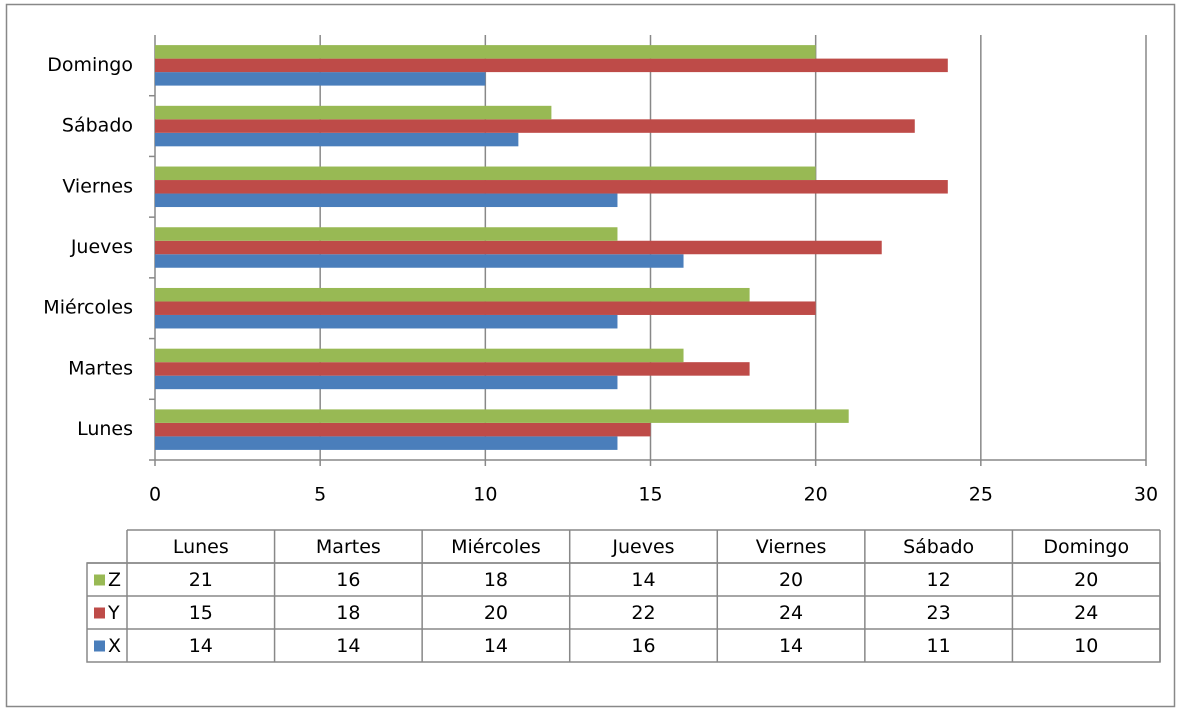  I want to click on table-cell: 11, so click(939, 646).